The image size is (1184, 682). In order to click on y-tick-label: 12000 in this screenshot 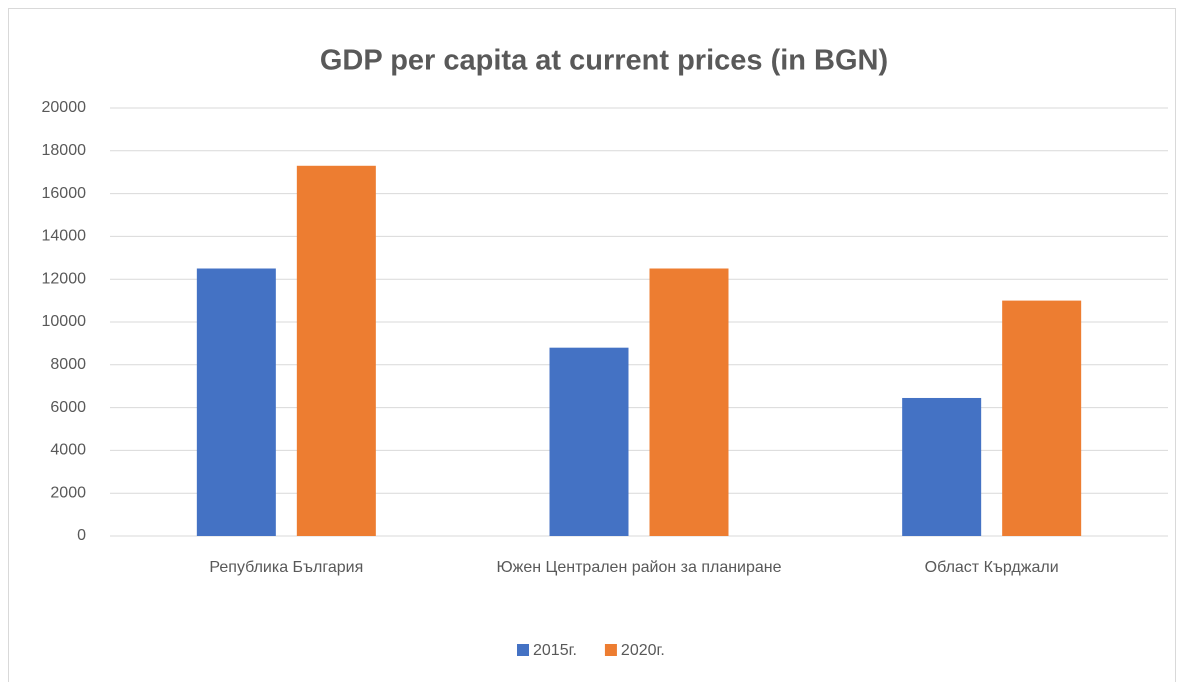, I will do `click(64, 278)`.